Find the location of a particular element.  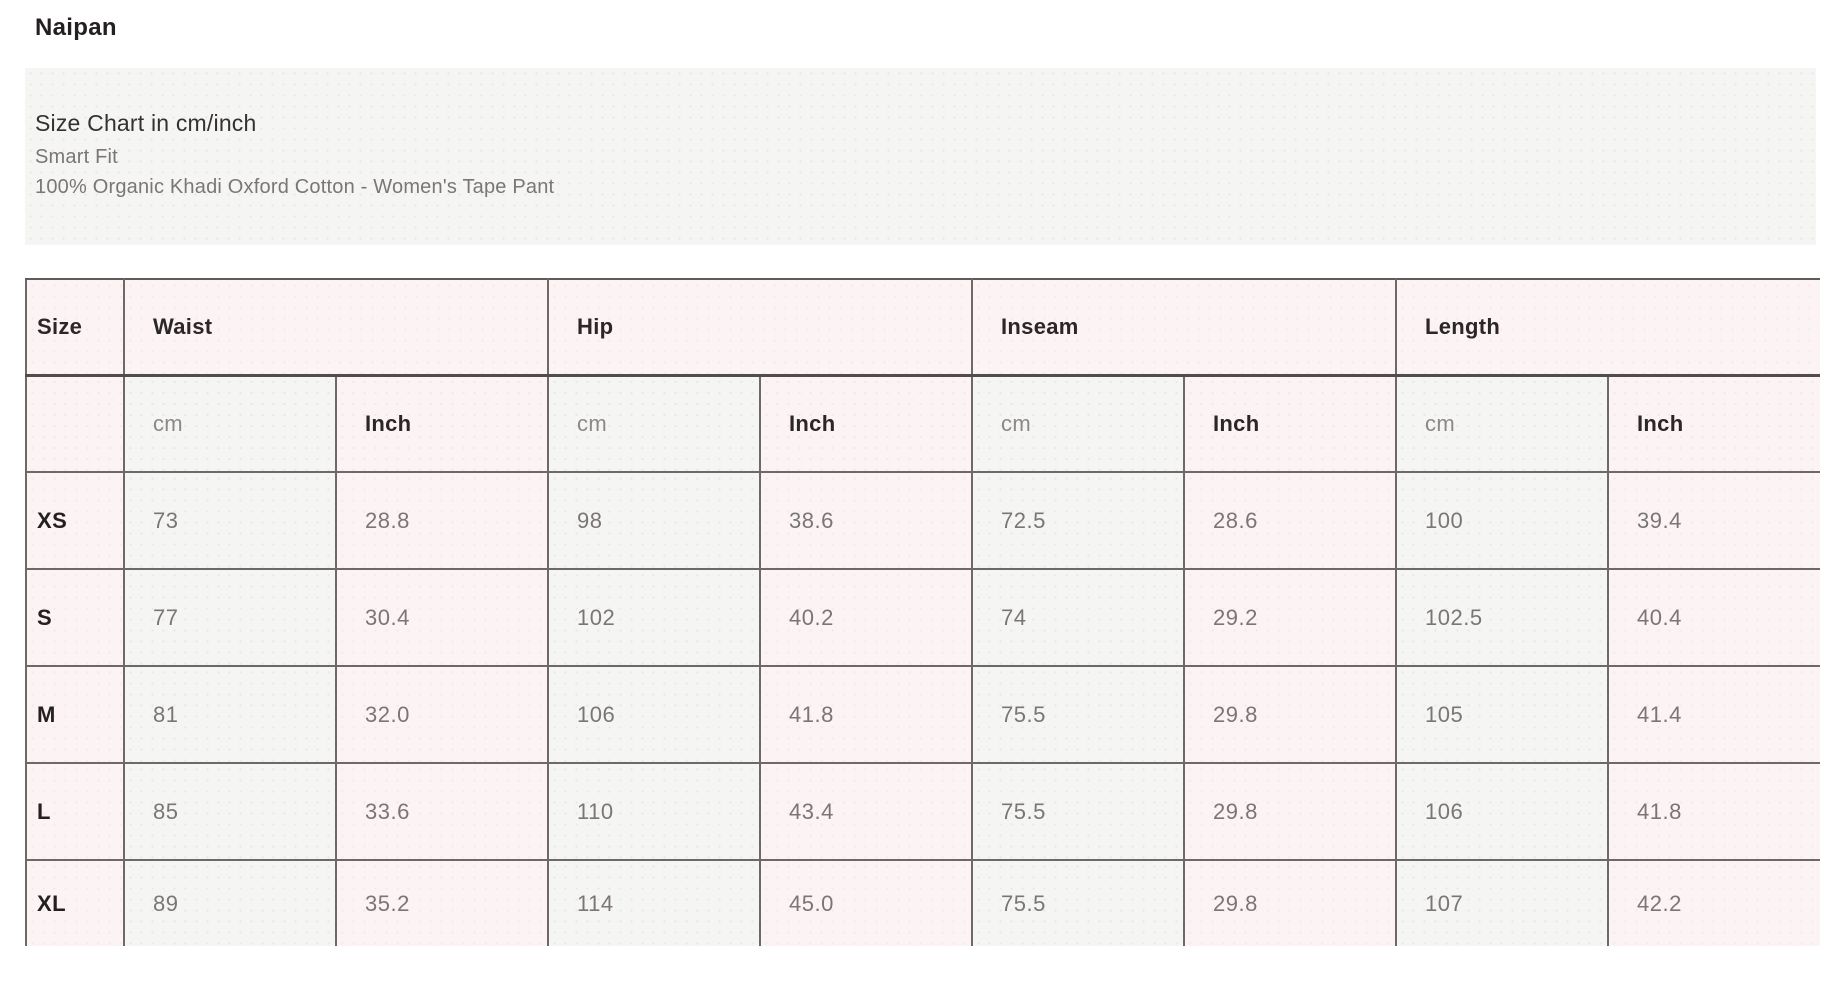

header-inseam: Inseam is located at coordinates (1184, 327).